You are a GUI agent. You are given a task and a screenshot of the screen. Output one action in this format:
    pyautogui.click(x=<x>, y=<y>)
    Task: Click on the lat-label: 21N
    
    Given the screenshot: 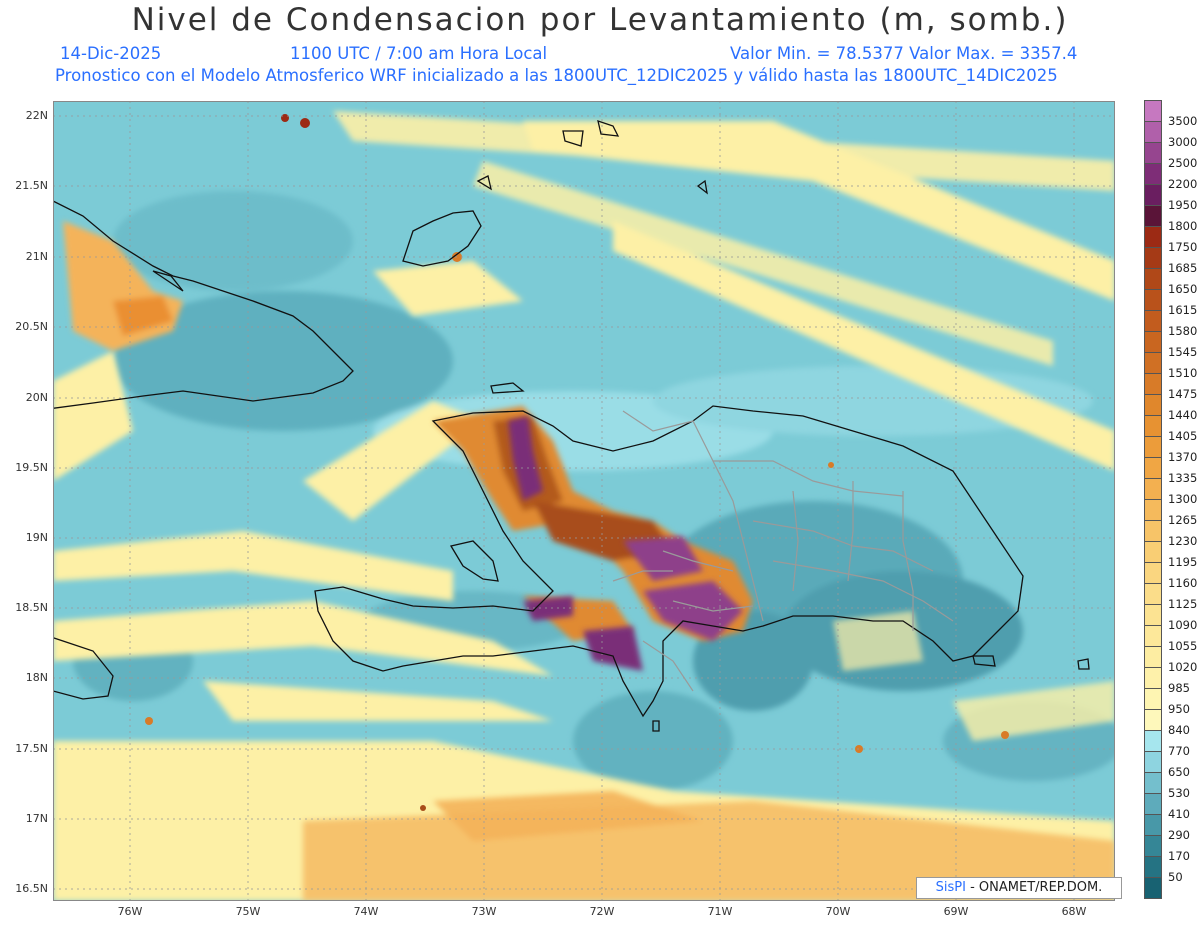 What is the action you would take?
    pyautogui.click(x=36, y=256)
    